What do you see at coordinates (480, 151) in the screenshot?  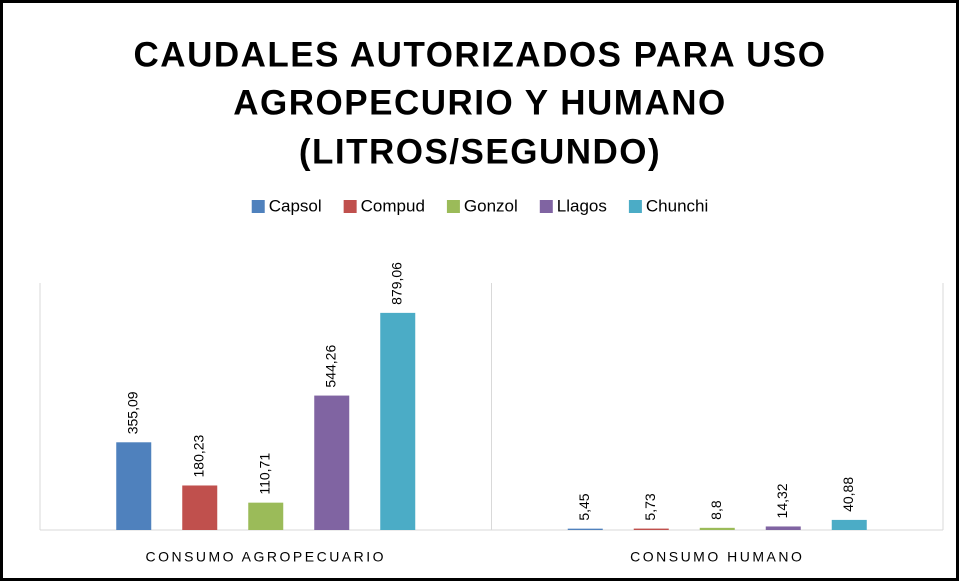 I see `chart-title: (LITROS/SEGUNDO)` at bounding box center [480, 151].